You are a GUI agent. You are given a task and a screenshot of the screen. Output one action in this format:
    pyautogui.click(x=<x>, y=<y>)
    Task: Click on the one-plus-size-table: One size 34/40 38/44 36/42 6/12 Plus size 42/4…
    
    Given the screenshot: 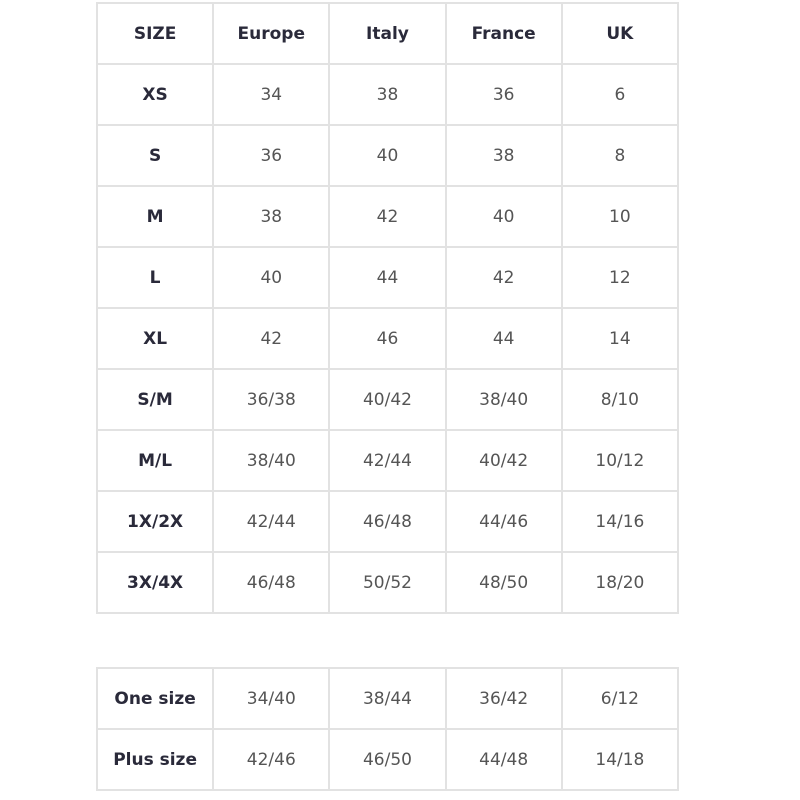 What is the action you would take?
    pyautogui.click(x=387, y=729)
    